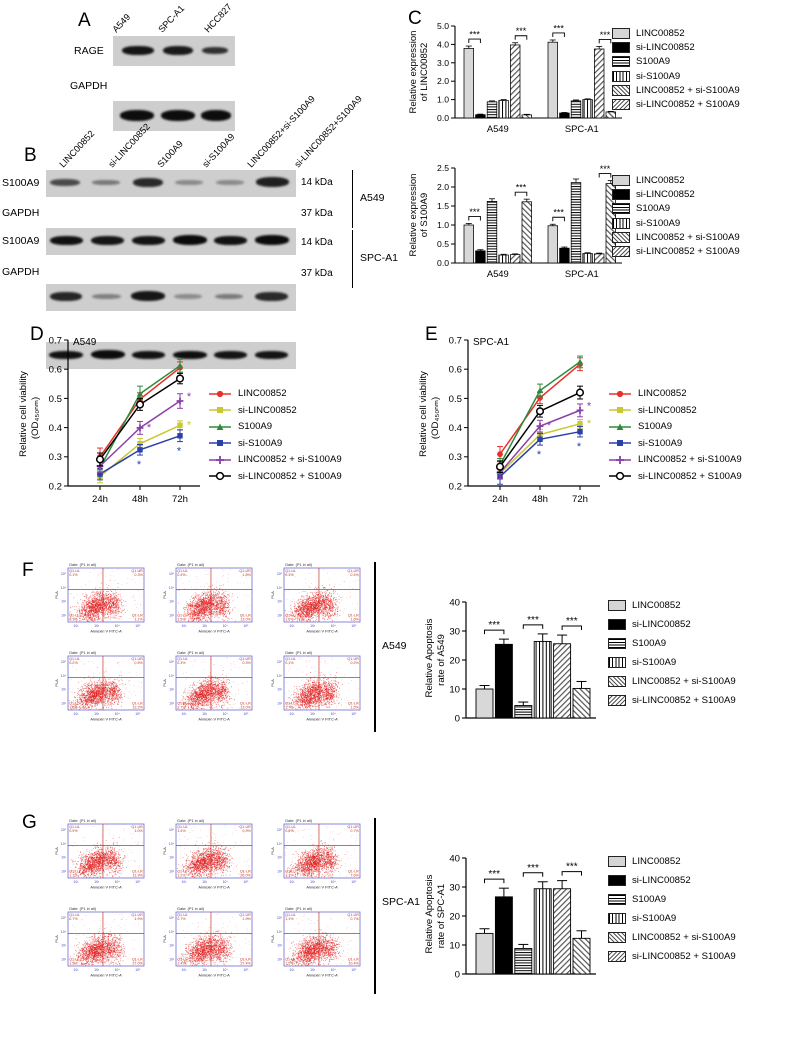 The height and width of the screenshot is (1038, 792). Describe the element at coordinates (656, 605) in the screenshot. I see `legend-label: LINC00852` at that location.